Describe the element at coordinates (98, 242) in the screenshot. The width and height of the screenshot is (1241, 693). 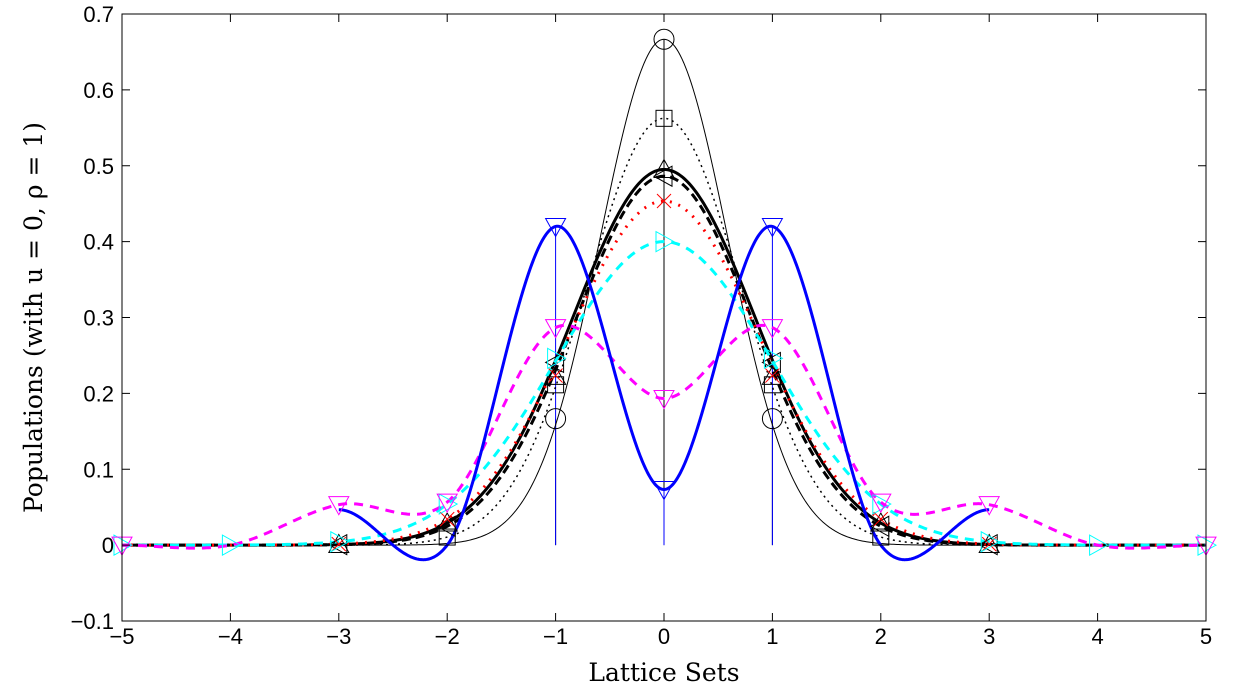
I see `y-tick-label: 0.4` at that location.